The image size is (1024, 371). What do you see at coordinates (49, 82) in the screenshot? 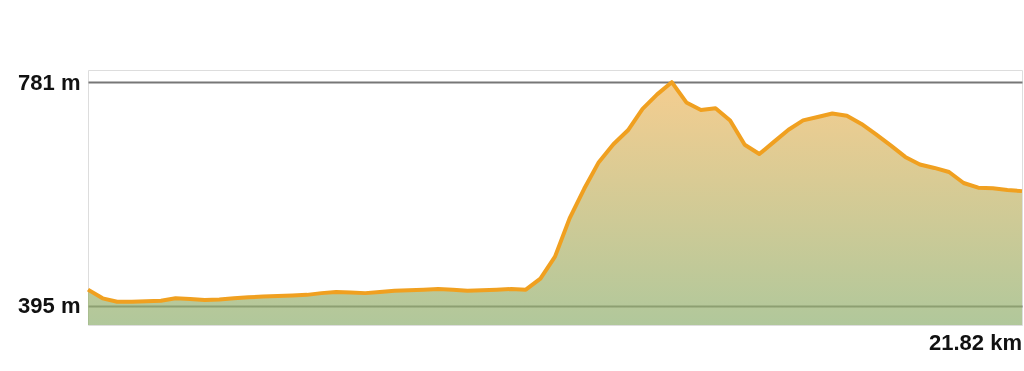
I see `y-tick-label: 781 m` at bounding box center [49, 82].